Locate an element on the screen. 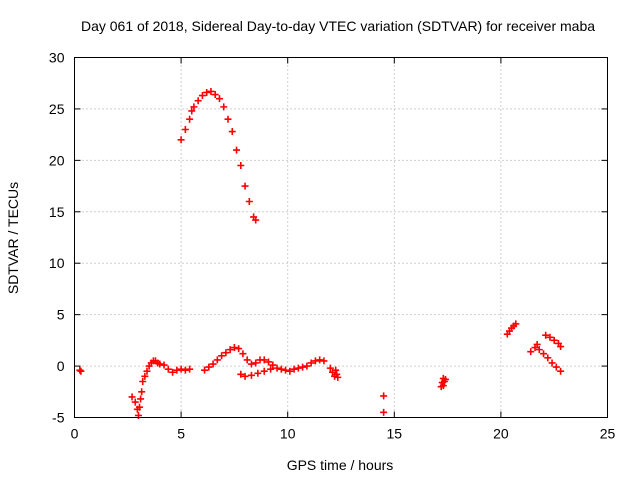  y-tick-label: -5 is located at coordinates (58, 418).